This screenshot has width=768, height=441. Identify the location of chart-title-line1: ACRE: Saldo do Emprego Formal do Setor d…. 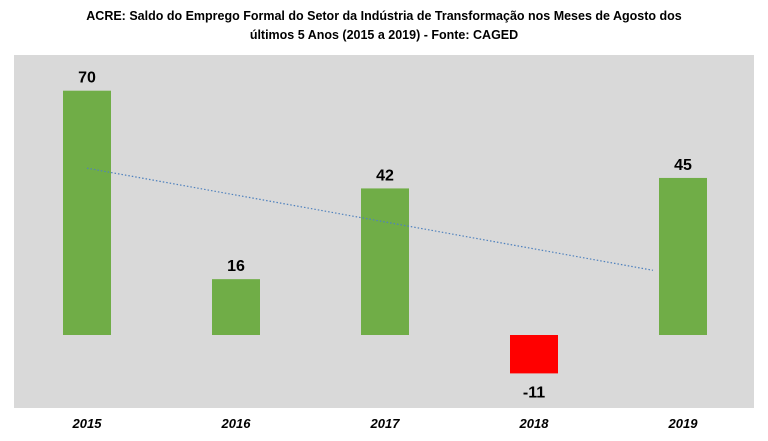
(384, 16).